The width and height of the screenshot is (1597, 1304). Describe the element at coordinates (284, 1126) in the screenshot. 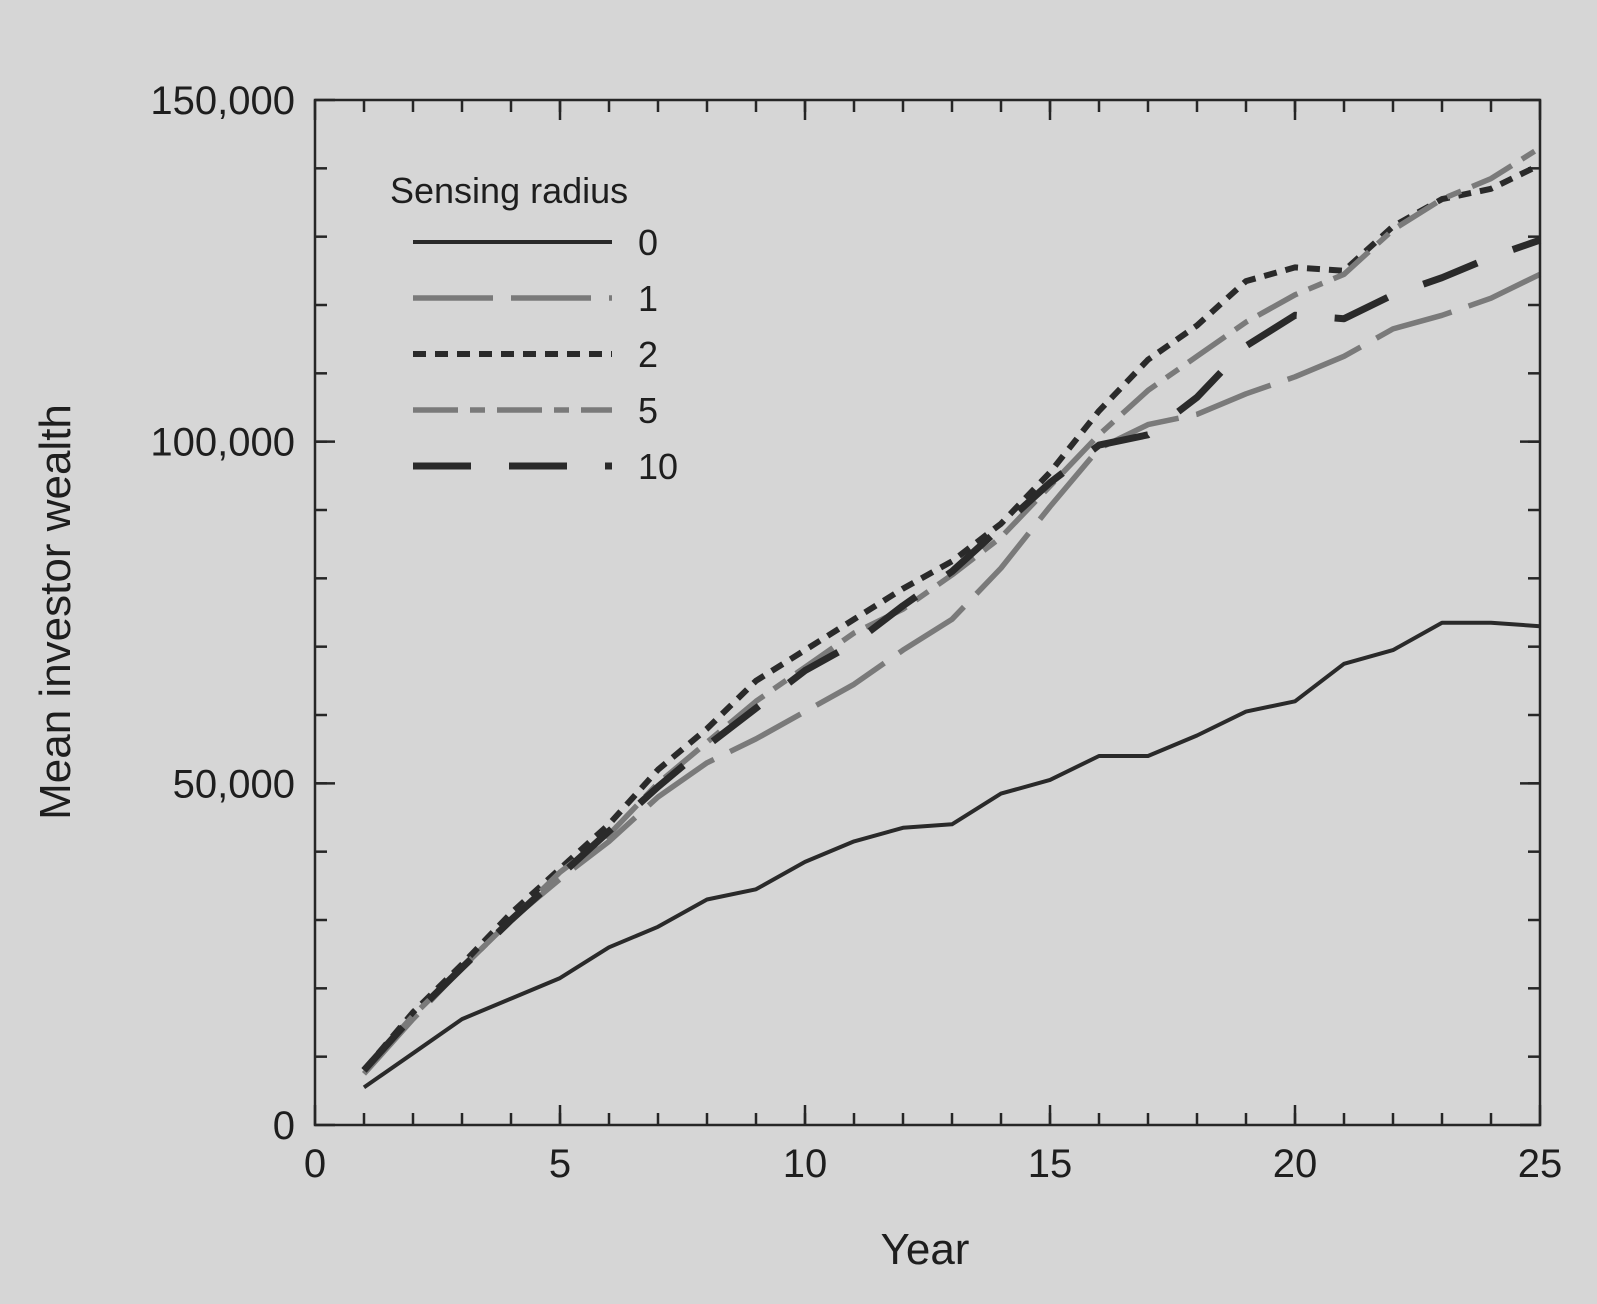

I see `y-tick-label: 0` at that location.